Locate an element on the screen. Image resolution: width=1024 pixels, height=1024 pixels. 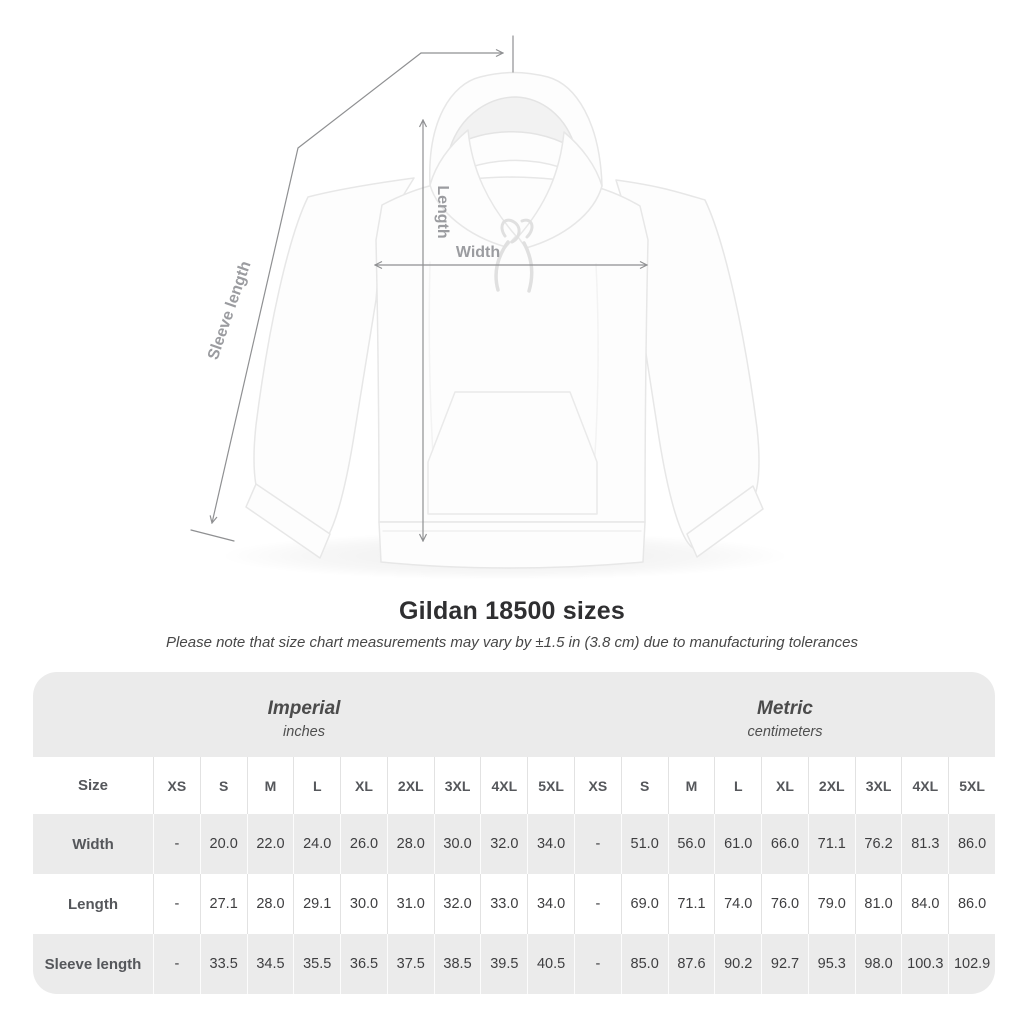
imperial-value: 31.0 is located at coordinates (410, 904).